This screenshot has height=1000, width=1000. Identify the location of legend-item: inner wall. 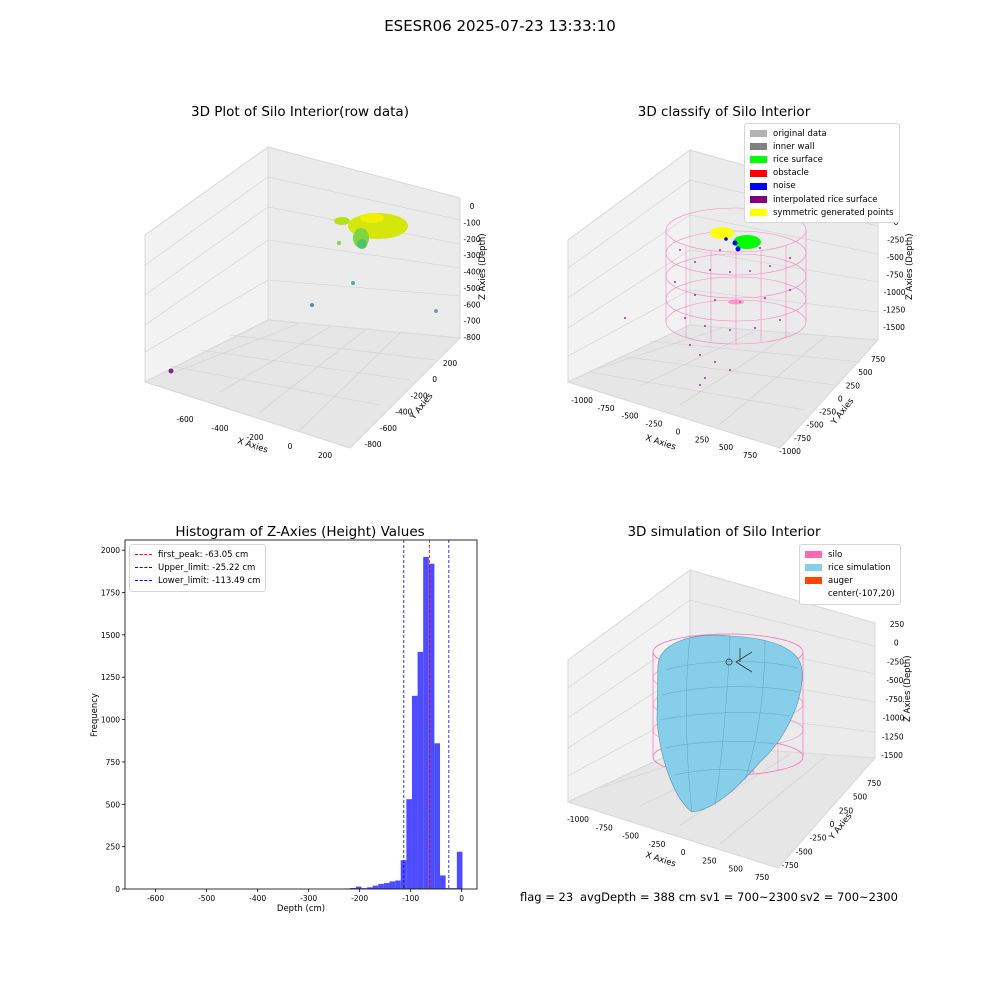
(822, 146).